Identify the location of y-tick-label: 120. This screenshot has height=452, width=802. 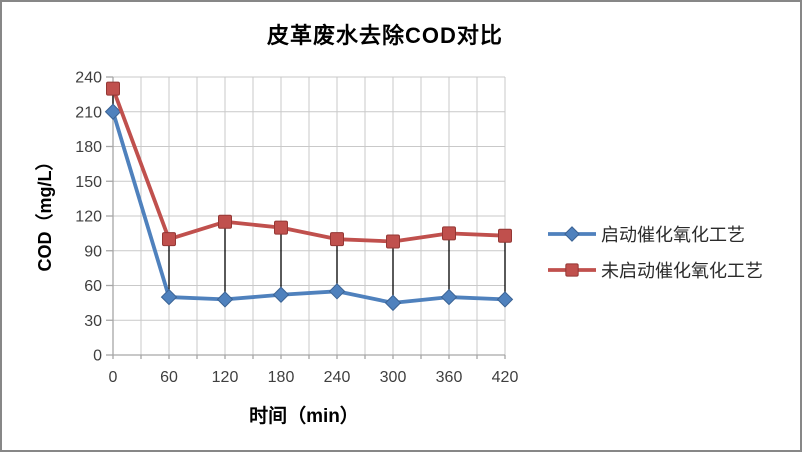
(88, 217).